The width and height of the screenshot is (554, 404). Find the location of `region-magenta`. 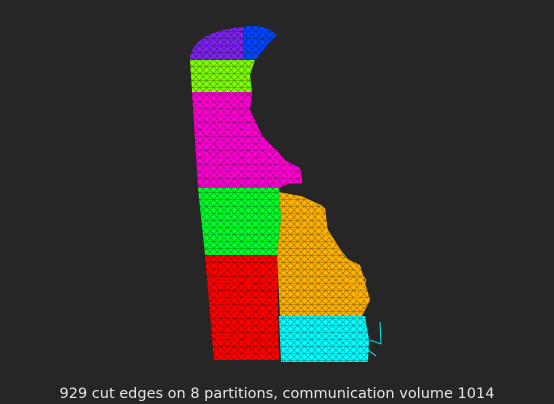

region-magenta is located at coordinates (247, 140).